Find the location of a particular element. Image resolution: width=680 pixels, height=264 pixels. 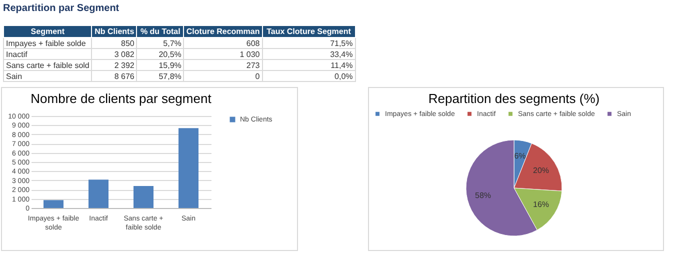

text: 20,5% is located at coordinates (160, 54).